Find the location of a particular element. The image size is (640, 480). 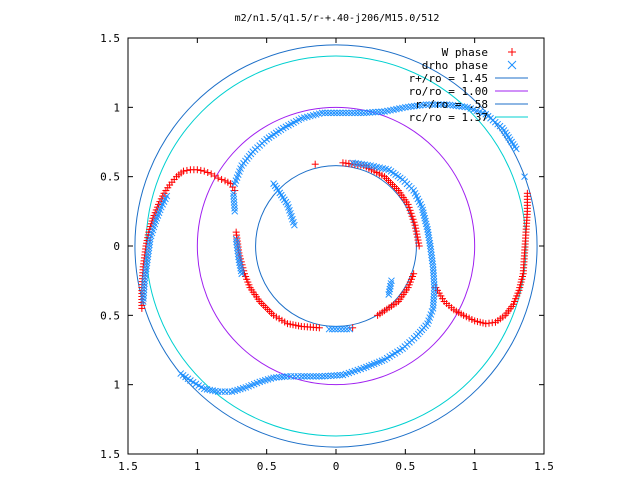

x-tick-label-5: 1 is located at coordinates (474, 466).